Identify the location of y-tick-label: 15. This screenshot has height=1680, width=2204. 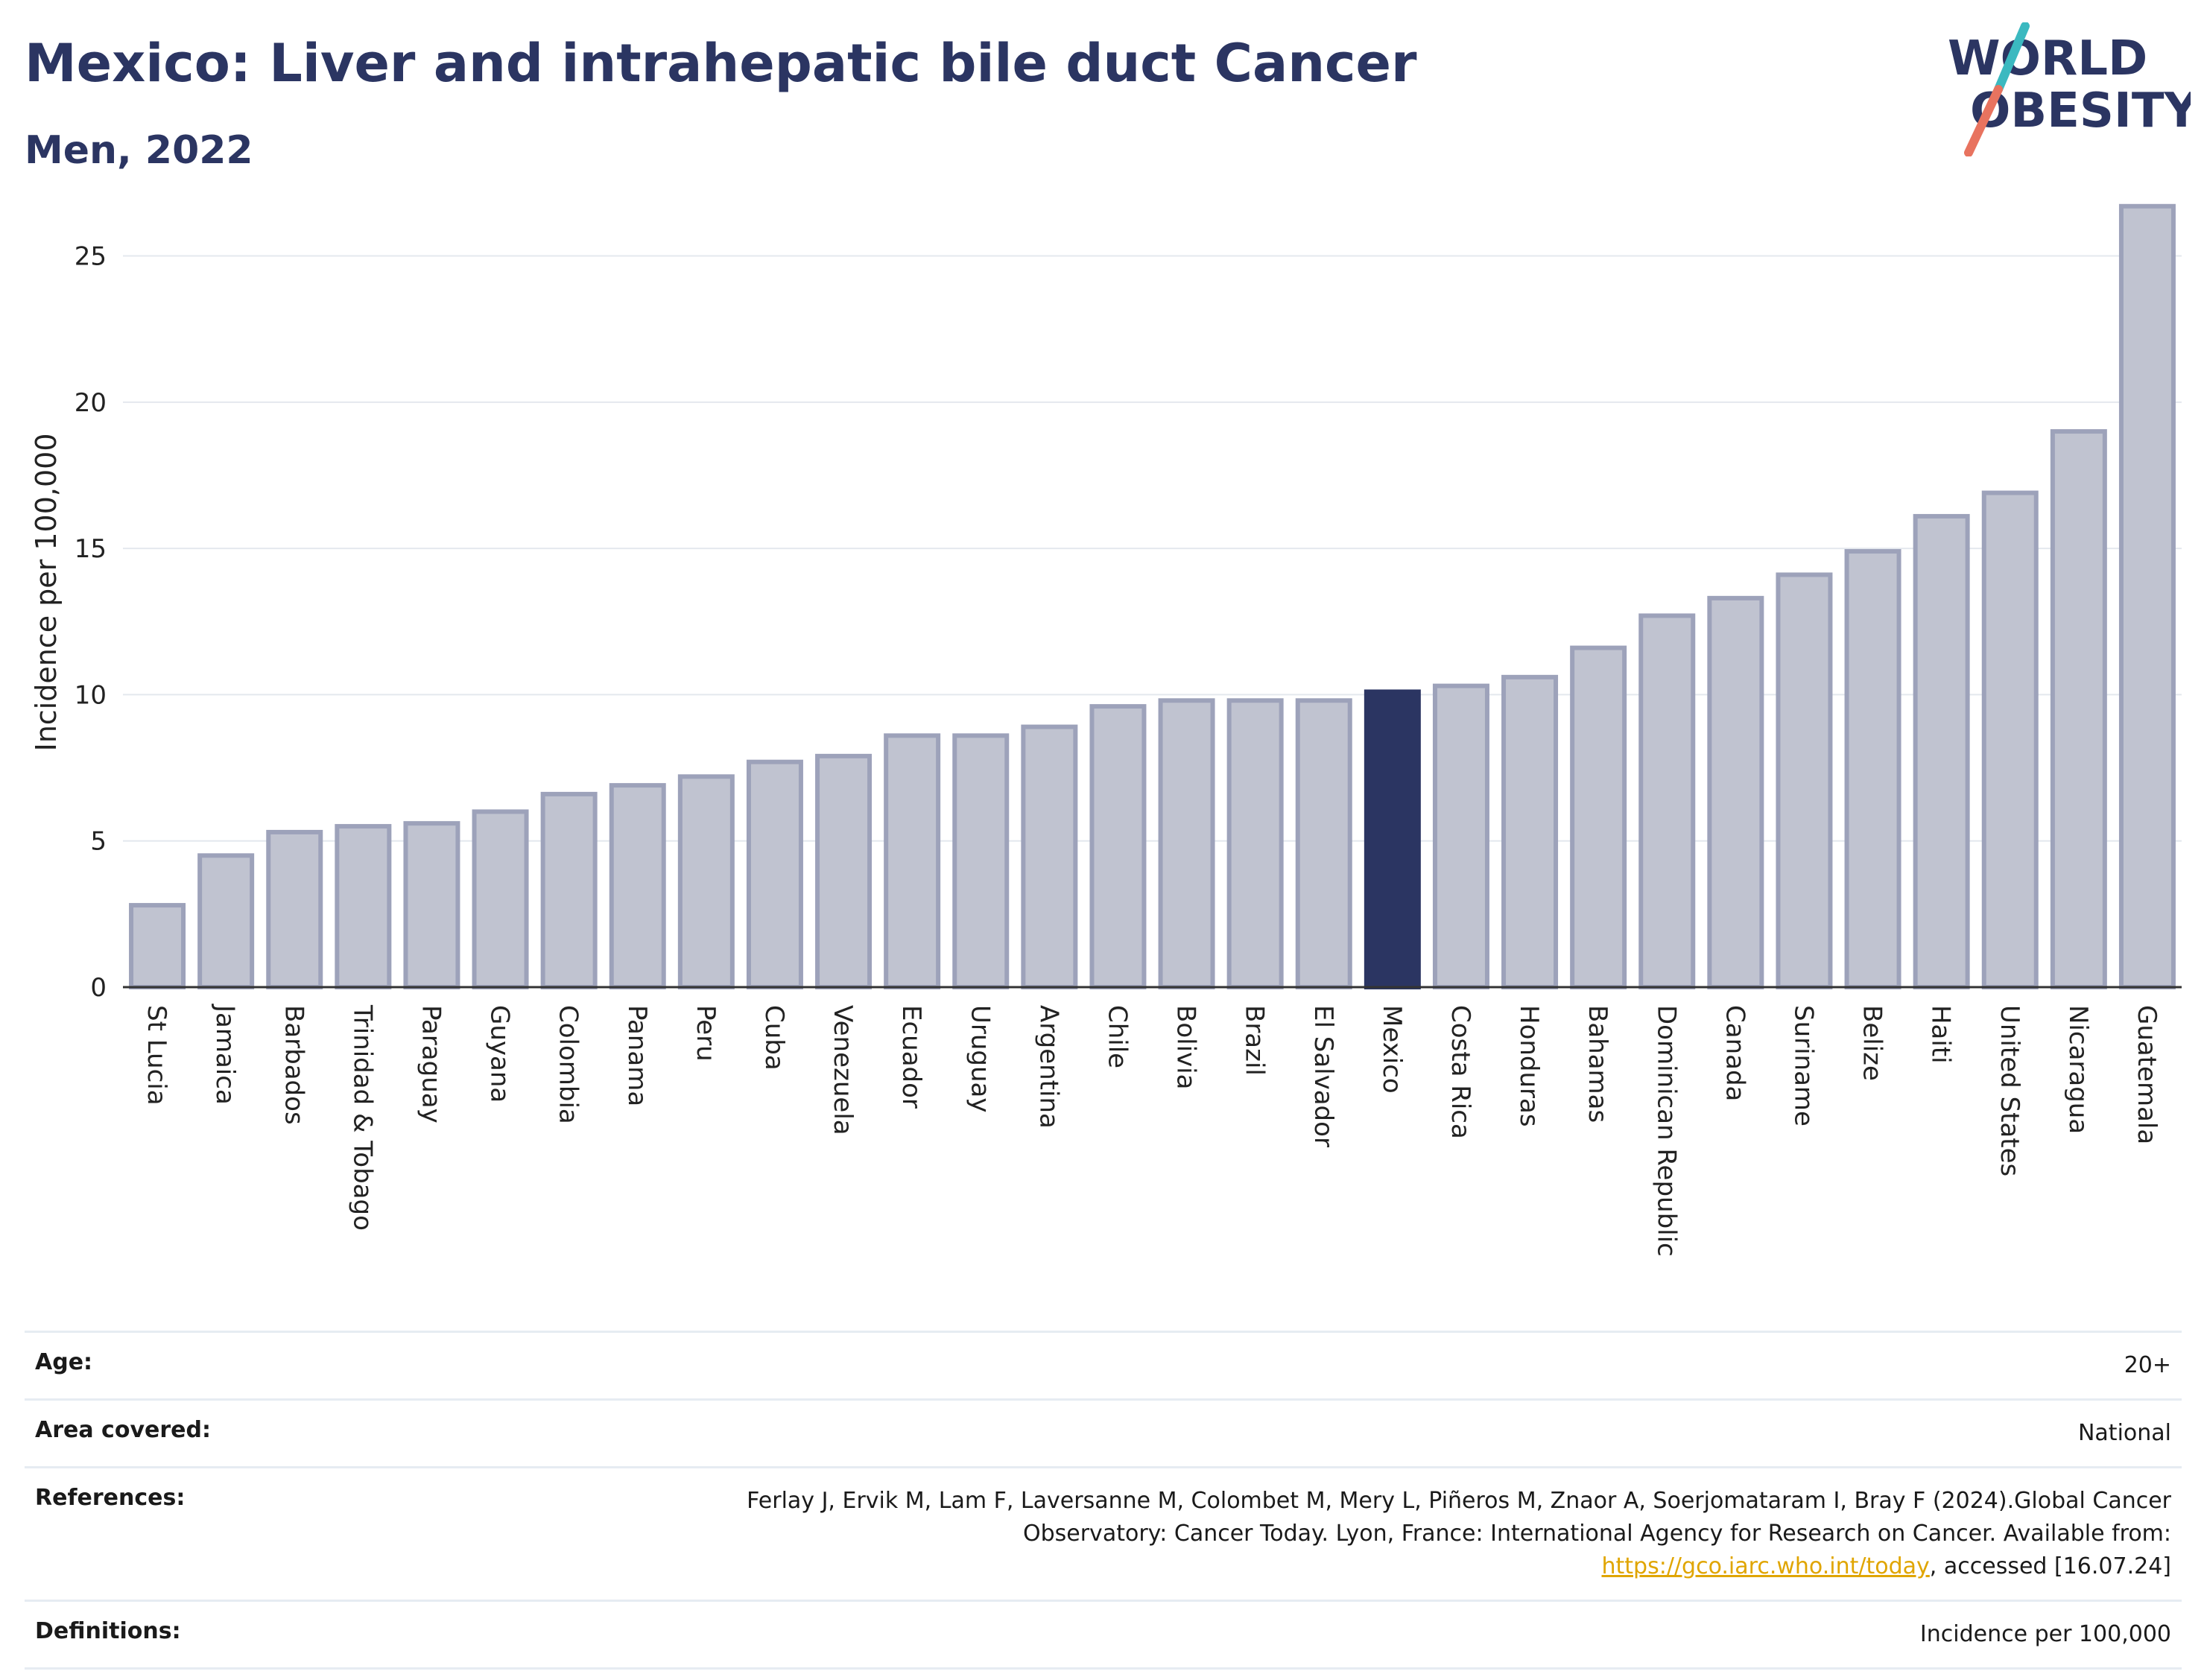
(91, 549).